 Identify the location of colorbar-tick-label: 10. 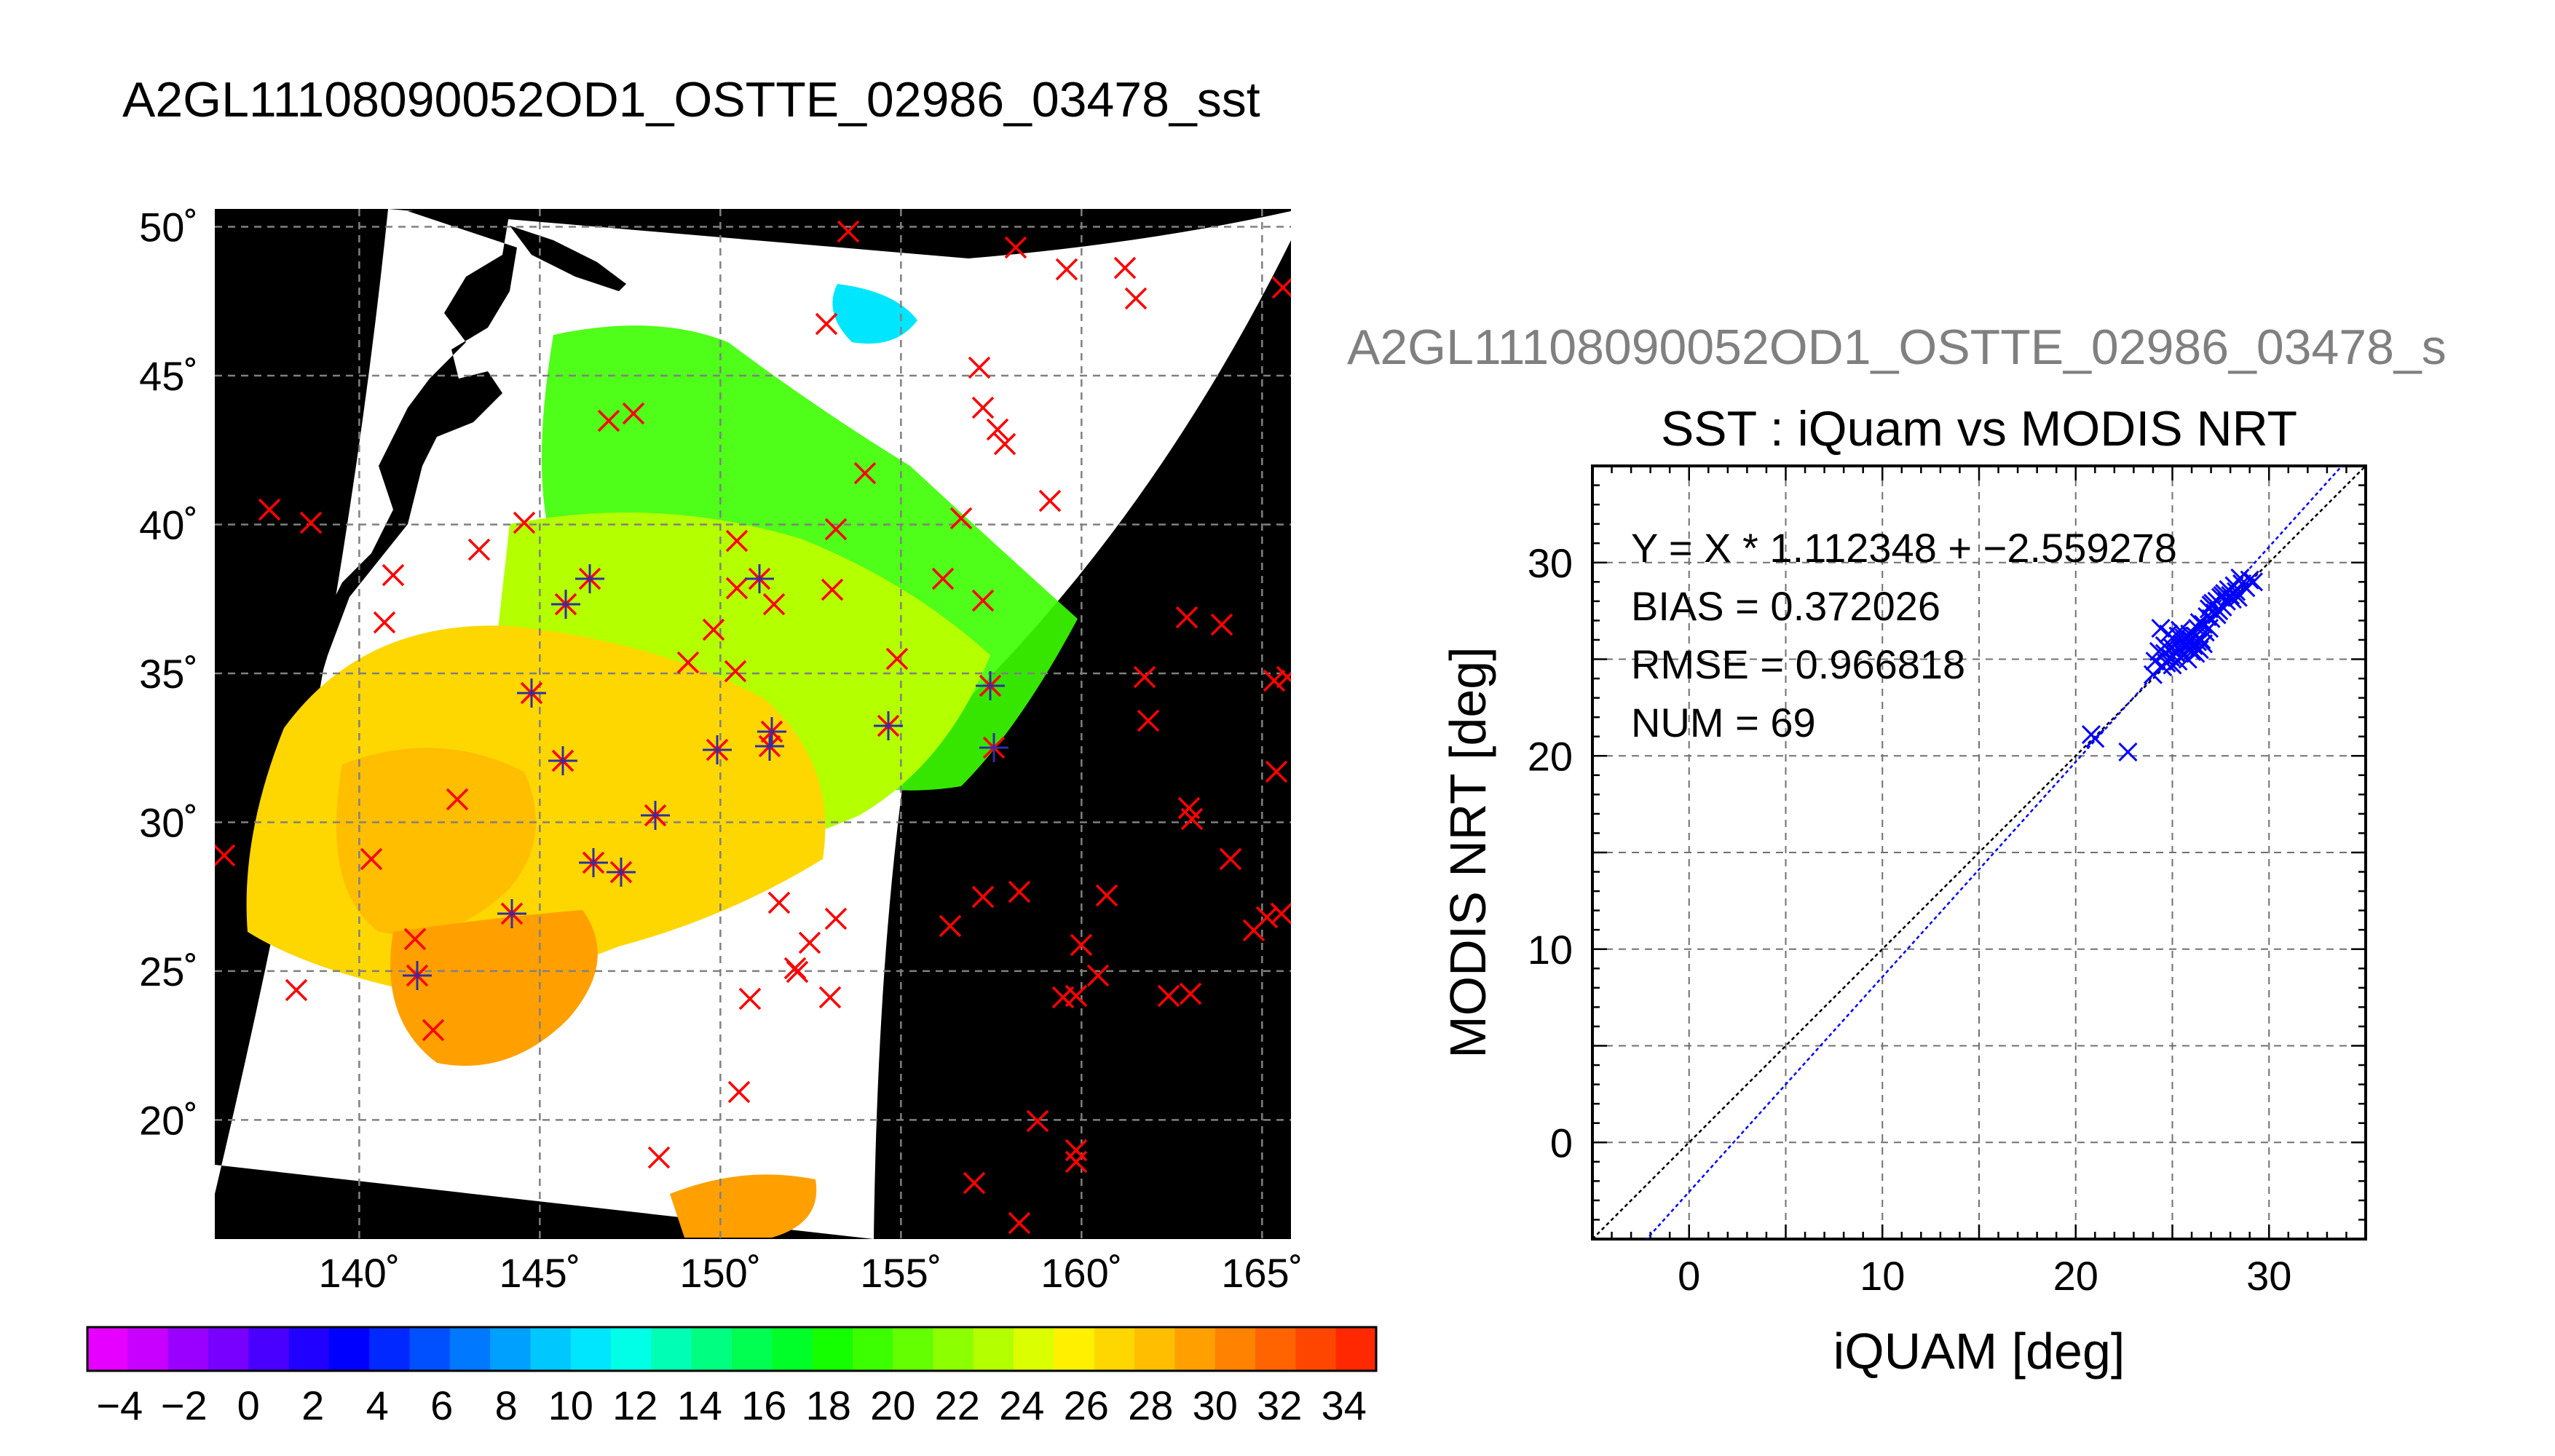
(570, 1405).